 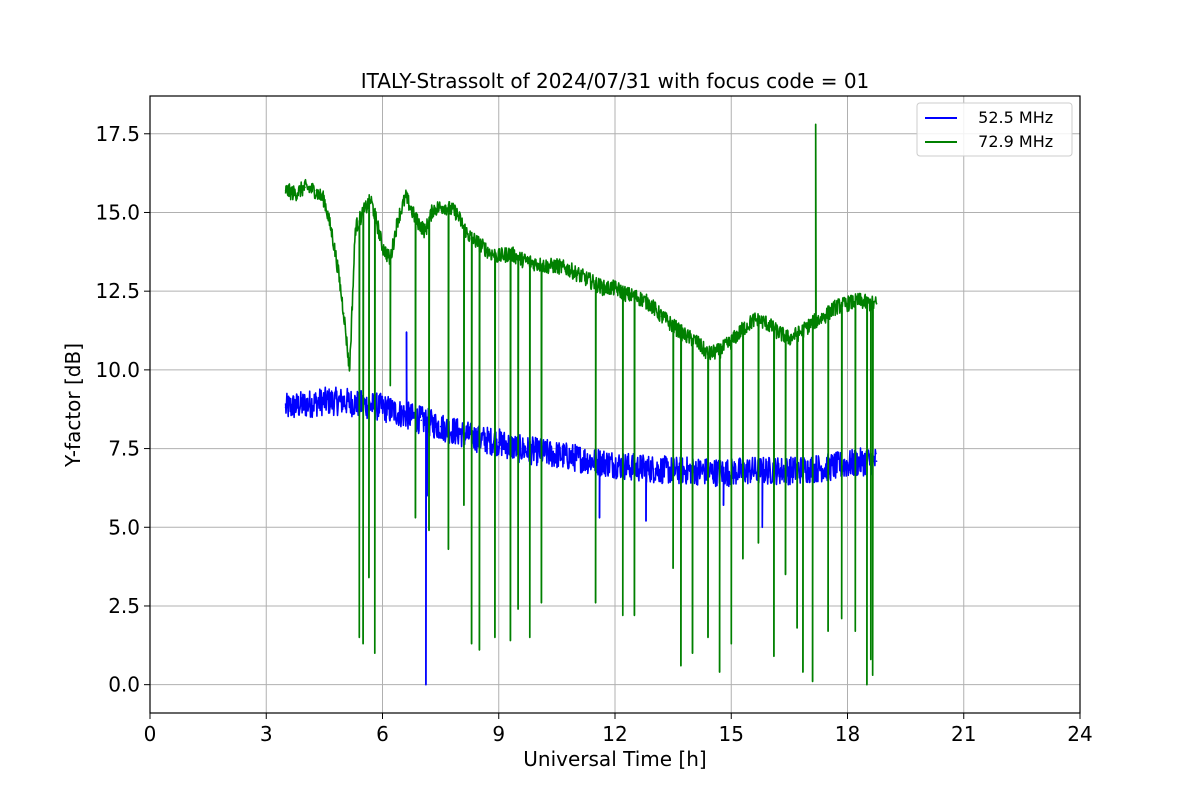 I want to click on x-axis-ticks: 0 3 6 9 12 15 18 21 24, so click(x=618, y=729).